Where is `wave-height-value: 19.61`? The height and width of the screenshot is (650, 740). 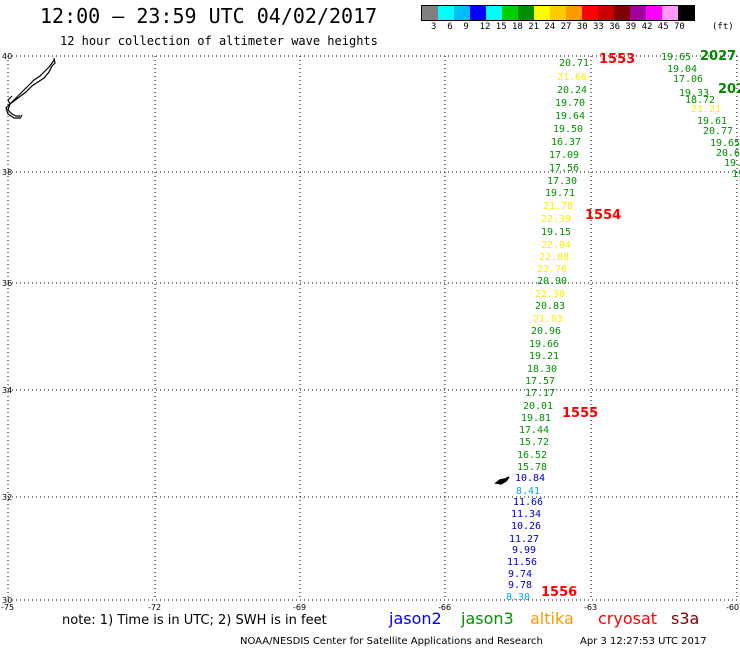
wave-height-value: 19.61 is located at coordinates (712, 121).